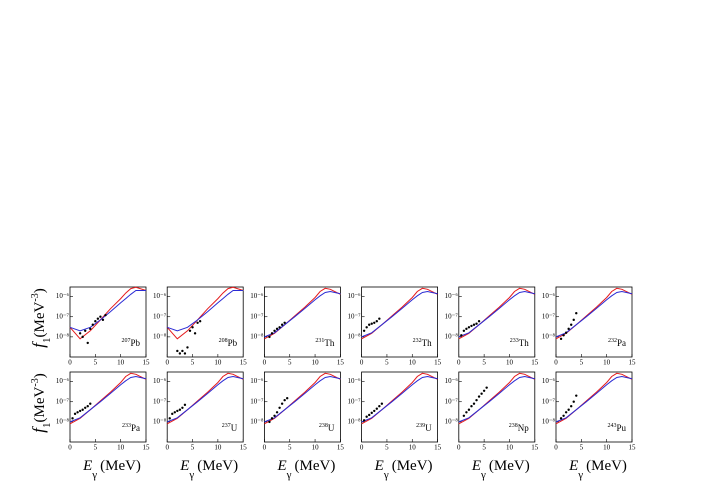 This screenshot has height=496, width=702. What do you see at coordinates (324, 343) in the screenshot?
I see `nucleus-label: 231Th` at bounding box center [324, 343].